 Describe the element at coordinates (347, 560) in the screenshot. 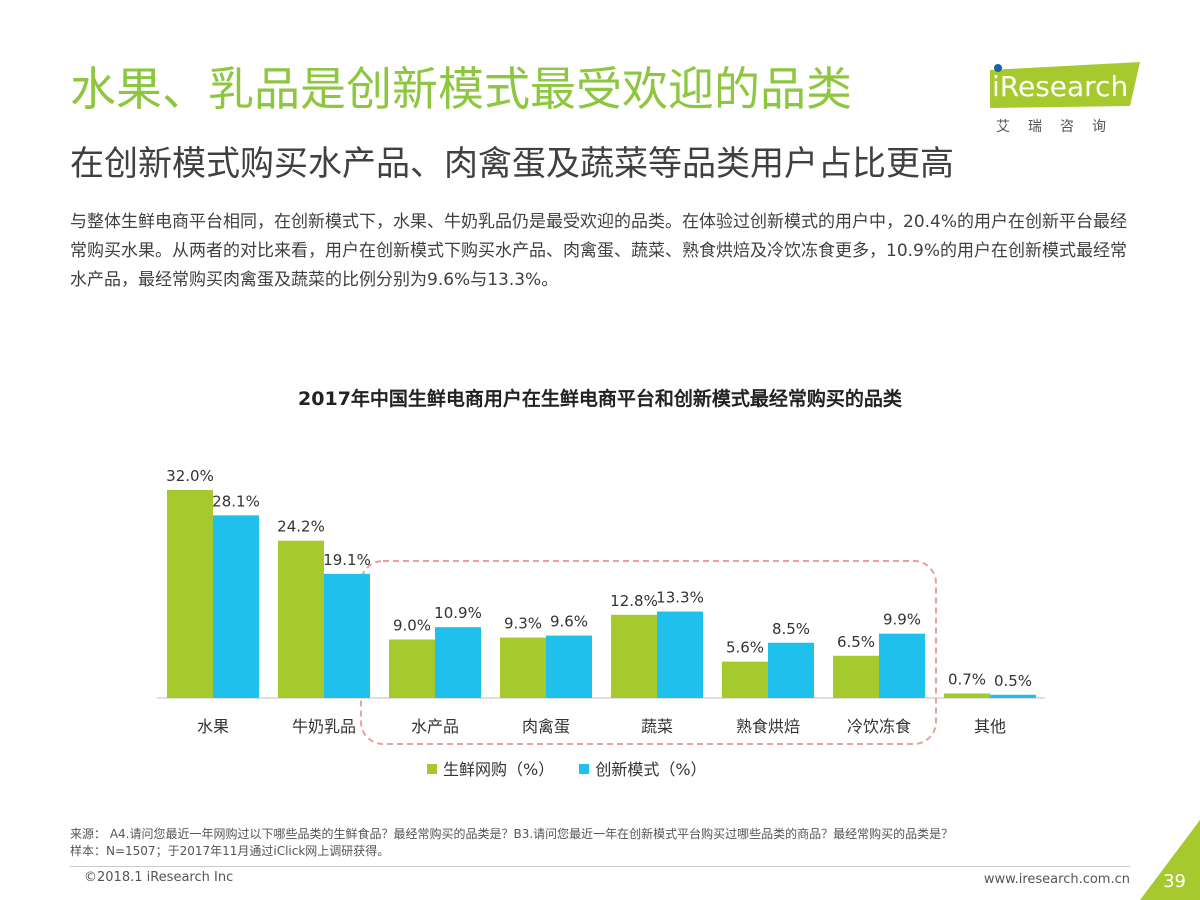

I see `data-label: 19.1%` at that location.